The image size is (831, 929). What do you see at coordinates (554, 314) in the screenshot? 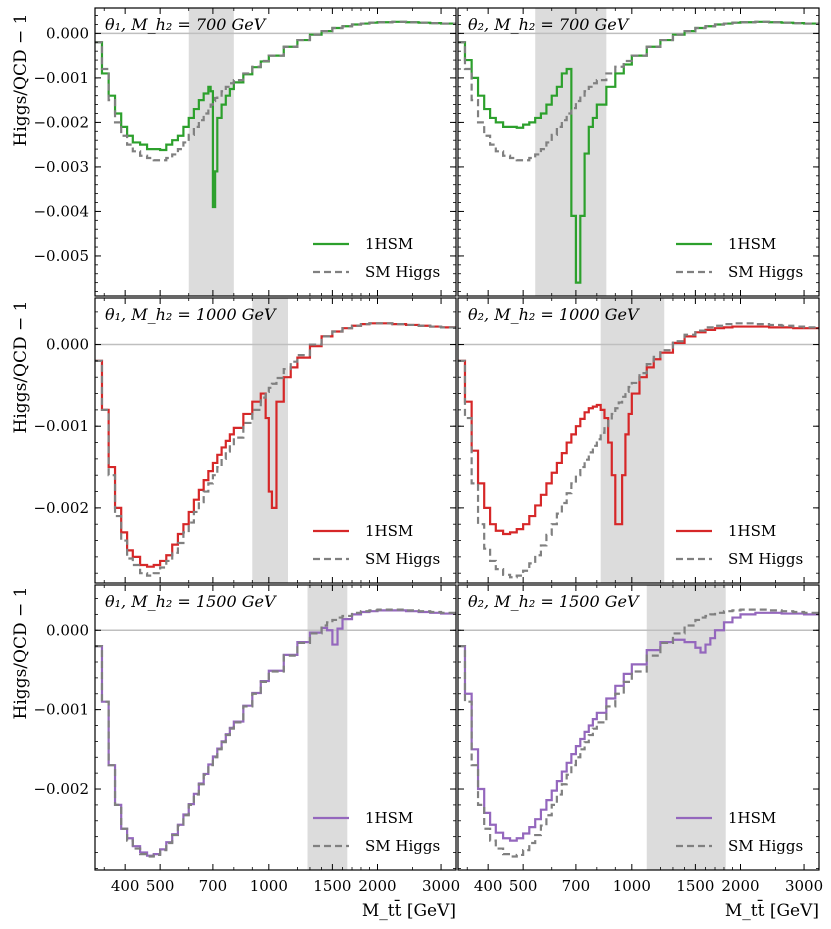
I see `panel-title: θ₂, M_h₂ = 1000 GeV` at bounding box center [554, 314].